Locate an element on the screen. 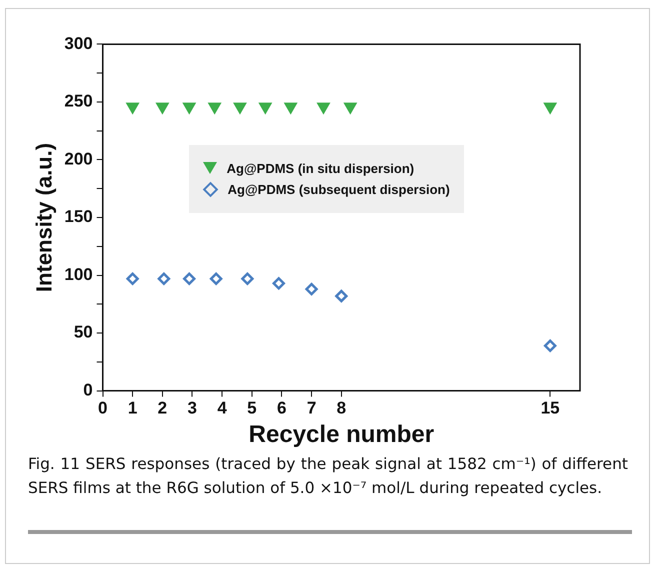  x-tick-label: 7 is located at coordinates (311, 408).